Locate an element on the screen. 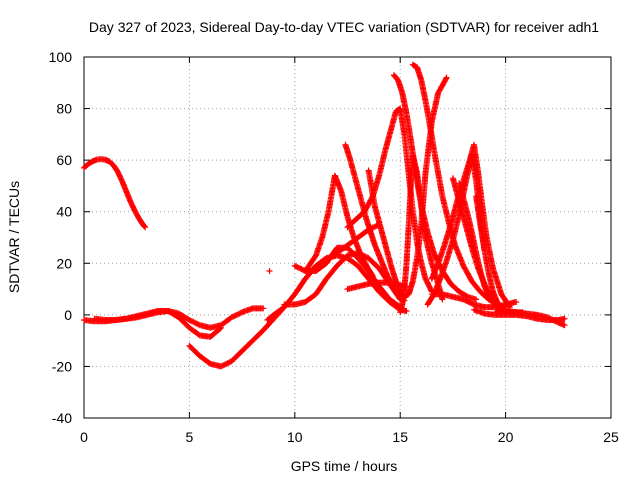  x-tick-label: 5 is located at coordinates (190, 437).